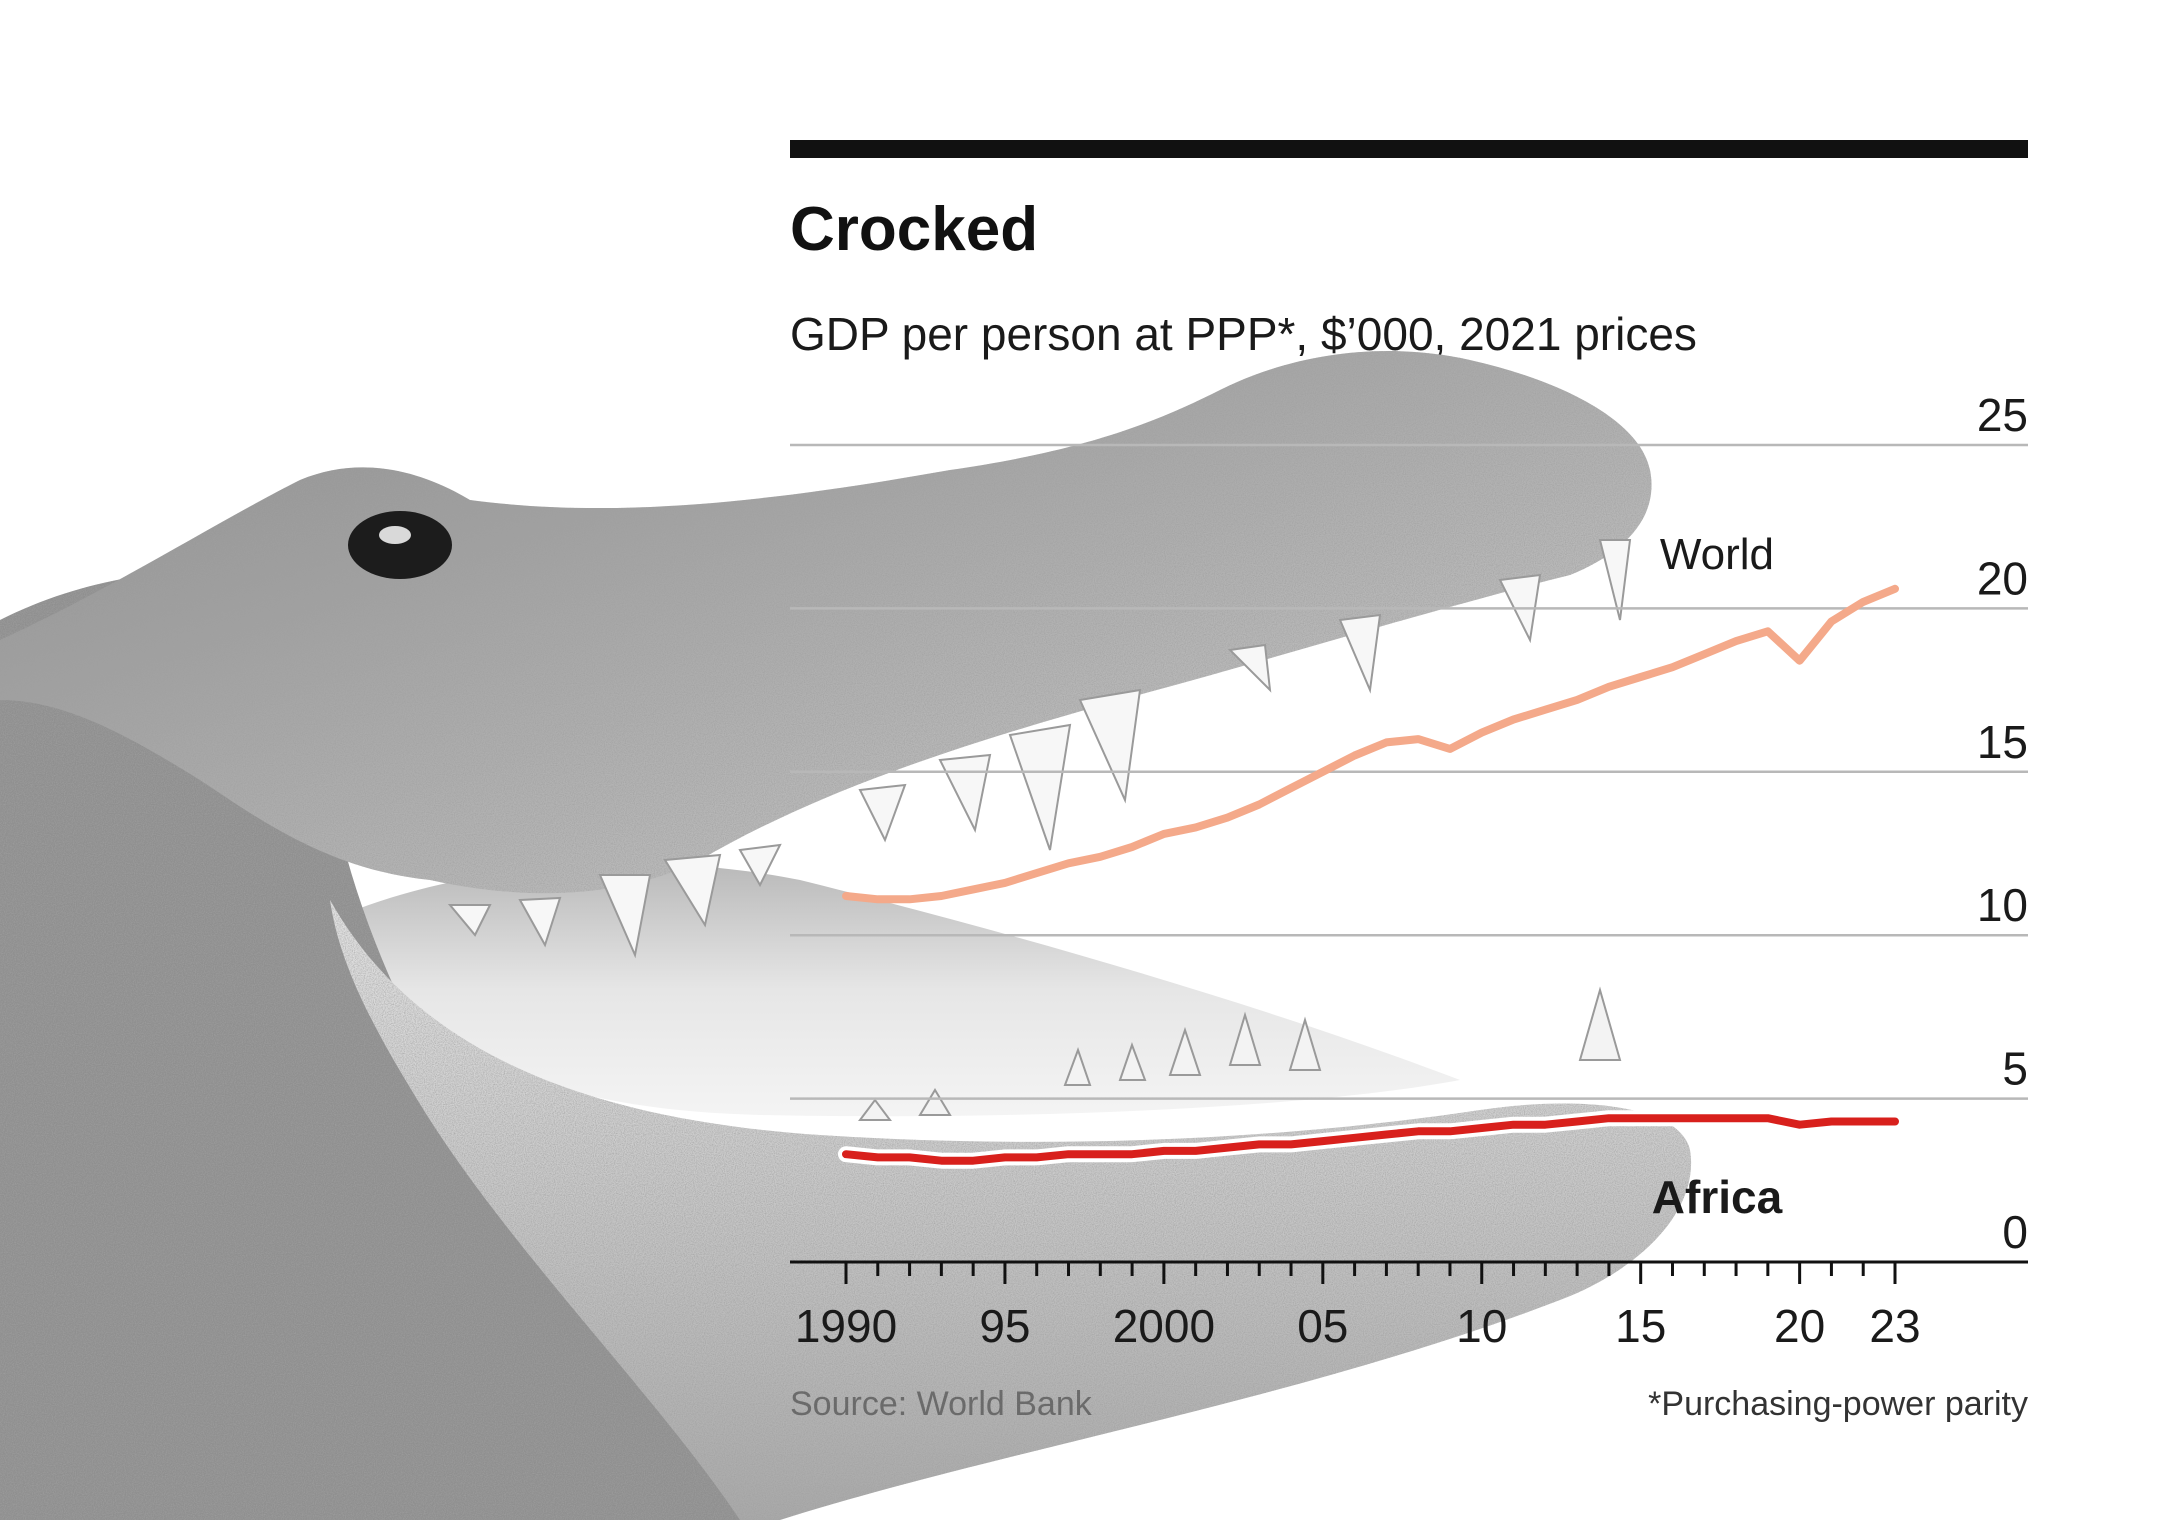 Image resolution: width=2158 pixels, height=1520 pixels. Describe the element at coordinates (1717, 1197) in the screenshot. I see `series-label-africa: Africa` at that location.